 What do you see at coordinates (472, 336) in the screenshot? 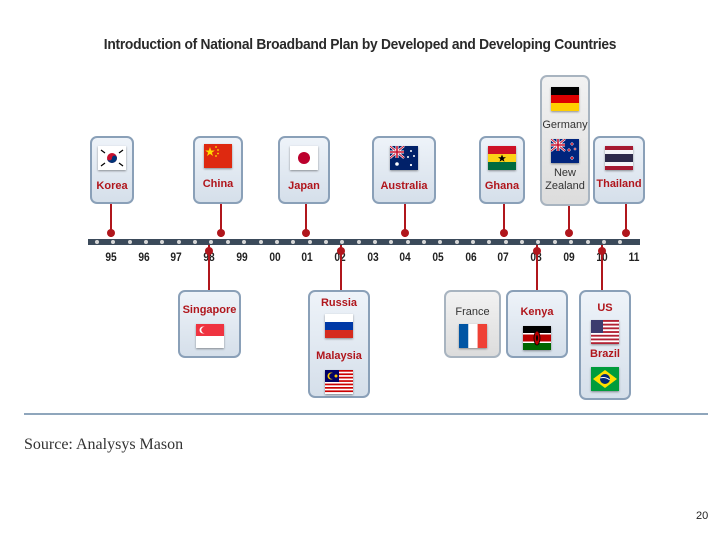
I see `france-flag-icon` at bounding box center [472, 336].